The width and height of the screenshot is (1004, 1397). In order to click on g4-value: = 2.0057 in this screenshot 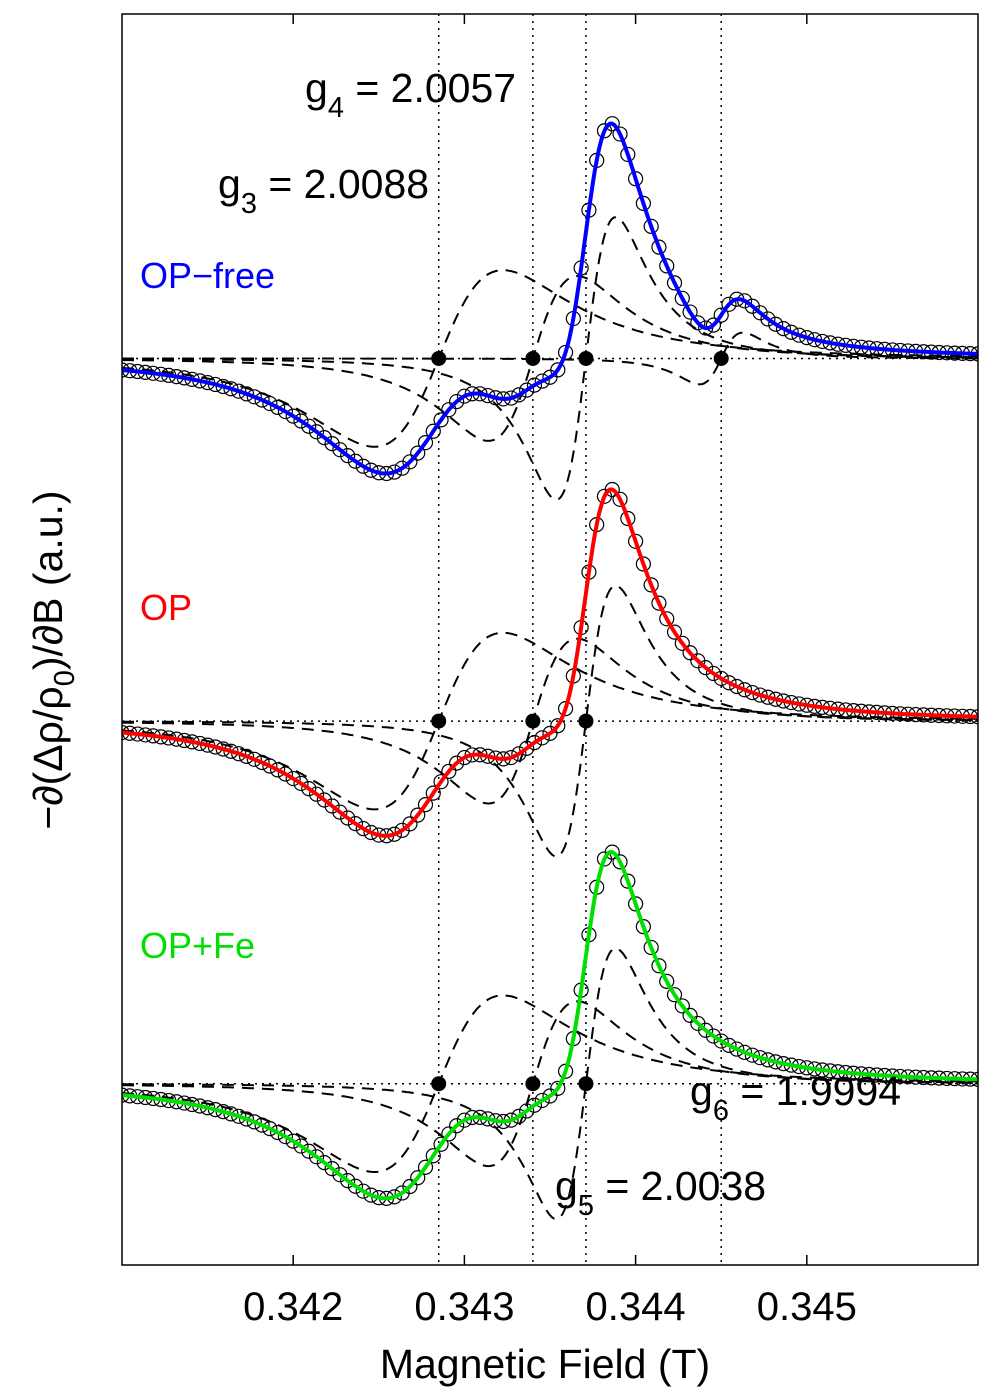, I will do `click(430, 88)`.